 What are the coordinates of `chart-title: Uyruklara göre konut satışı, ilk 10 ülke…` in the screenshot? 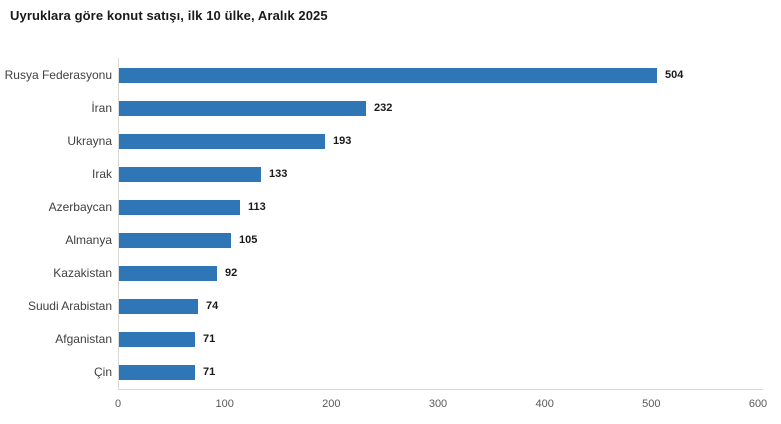 It's located at (169, 15).